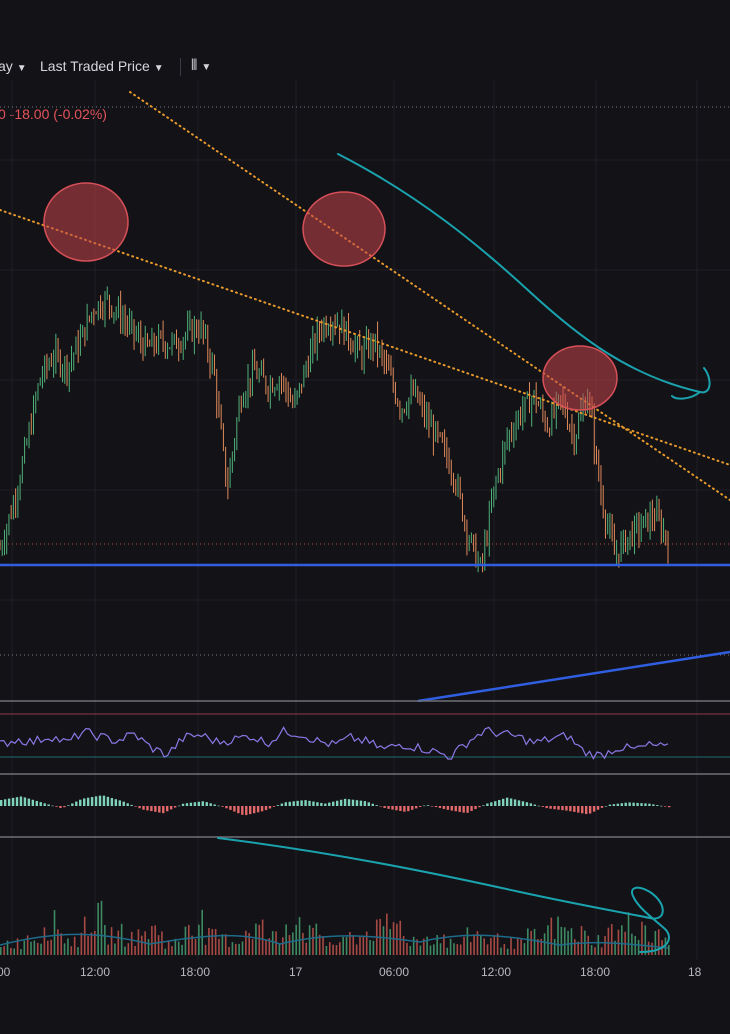 The height and width of the screenshot is (1034, 730). Describe the element at coordinates (595, 972) in the screenshot. I see `x-tick-label: 18:00` at that location.